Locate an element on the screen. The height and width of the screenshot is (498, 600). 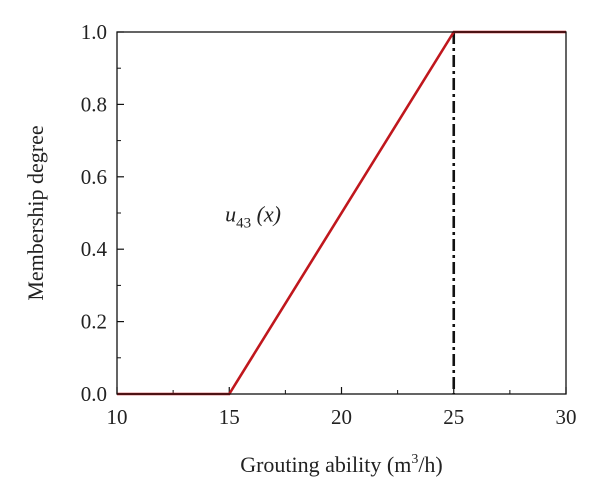
y-axis-label: Membership degree is located at coordinates (35, 212).